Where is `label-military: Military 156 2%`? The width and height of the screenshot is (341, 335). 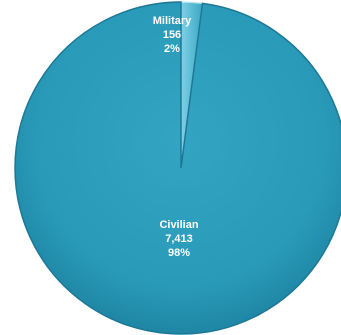
label-military: Military 156 2% is located at coordinates (172, 35).